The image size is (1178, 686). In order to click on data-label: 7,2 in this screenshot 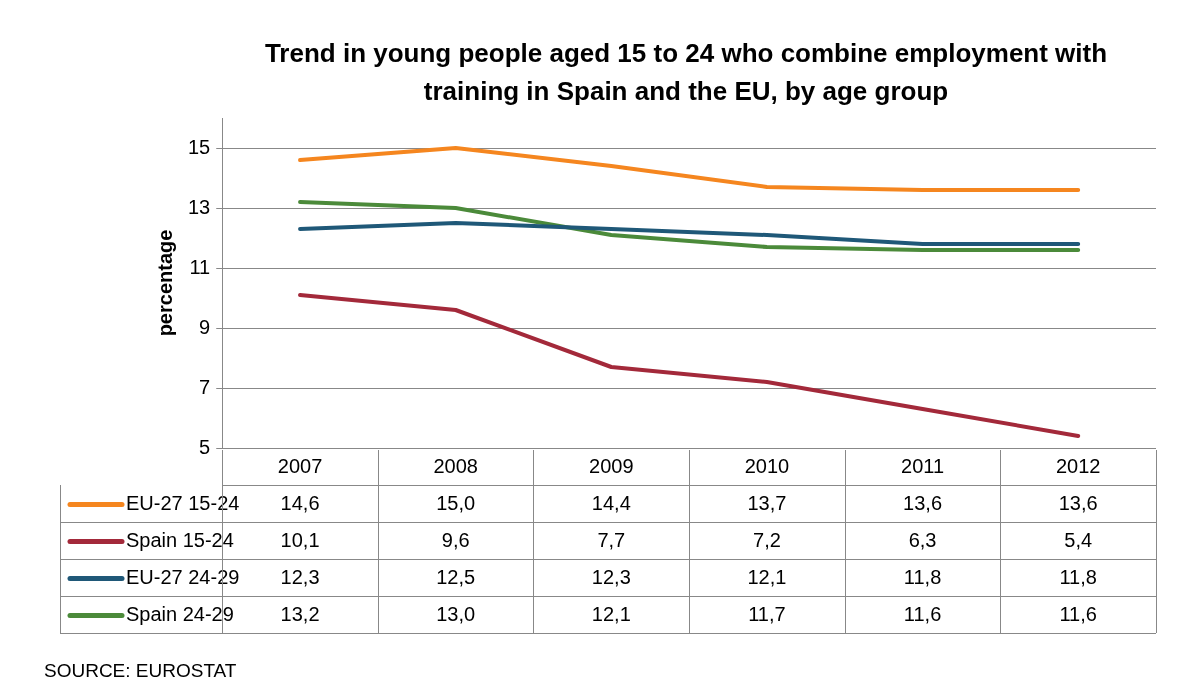, I will do `click(767, 540)`.